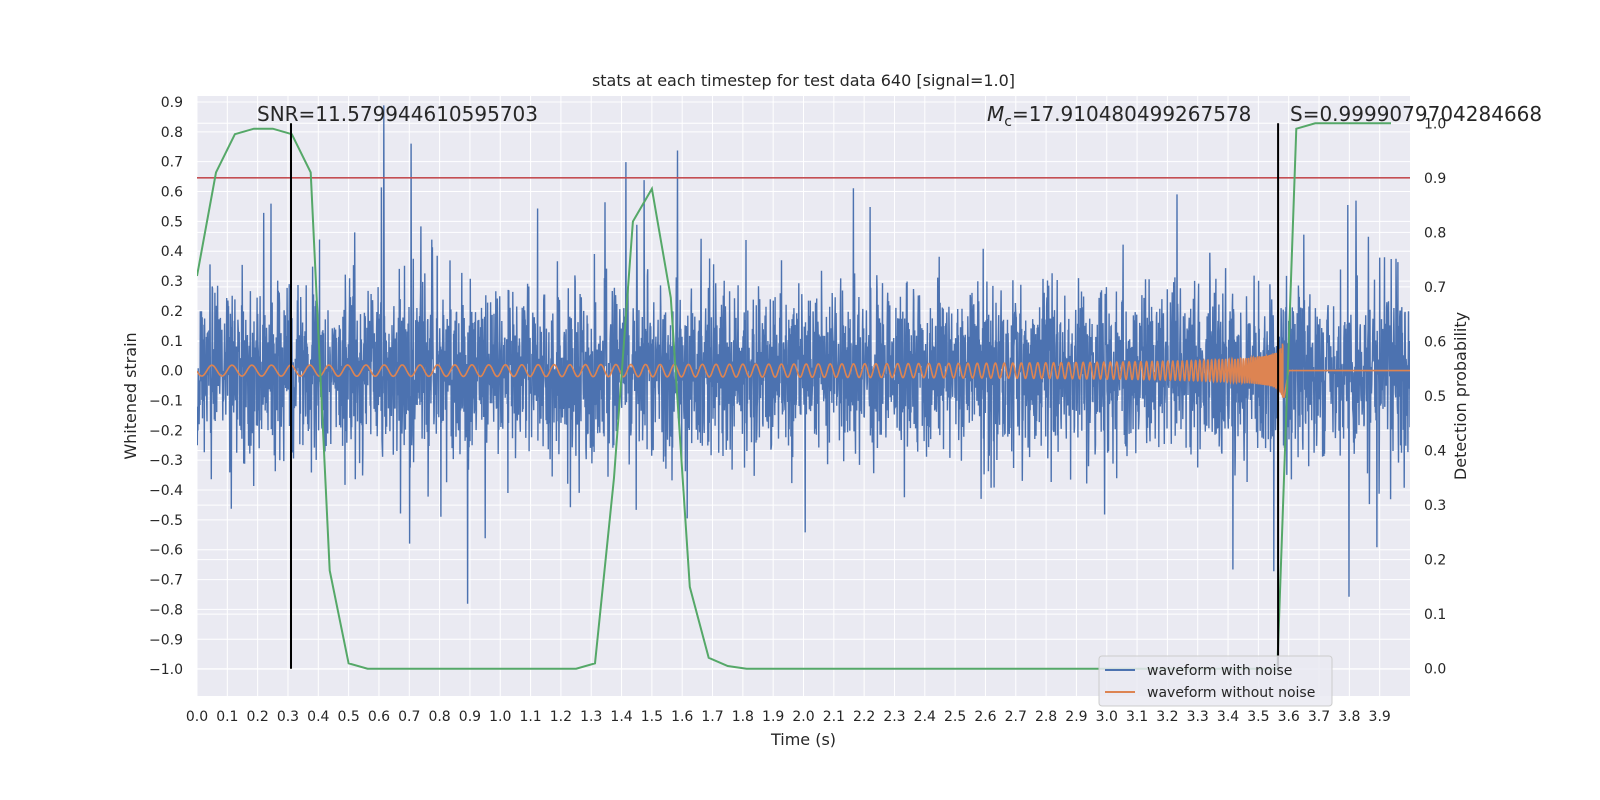 The width and height of the screenshot is (1600, 800). What do you see at coordinates (197, 717) in the screenshot?
I see `x-tick-label: 0.0` at bounding box center [197, 717].